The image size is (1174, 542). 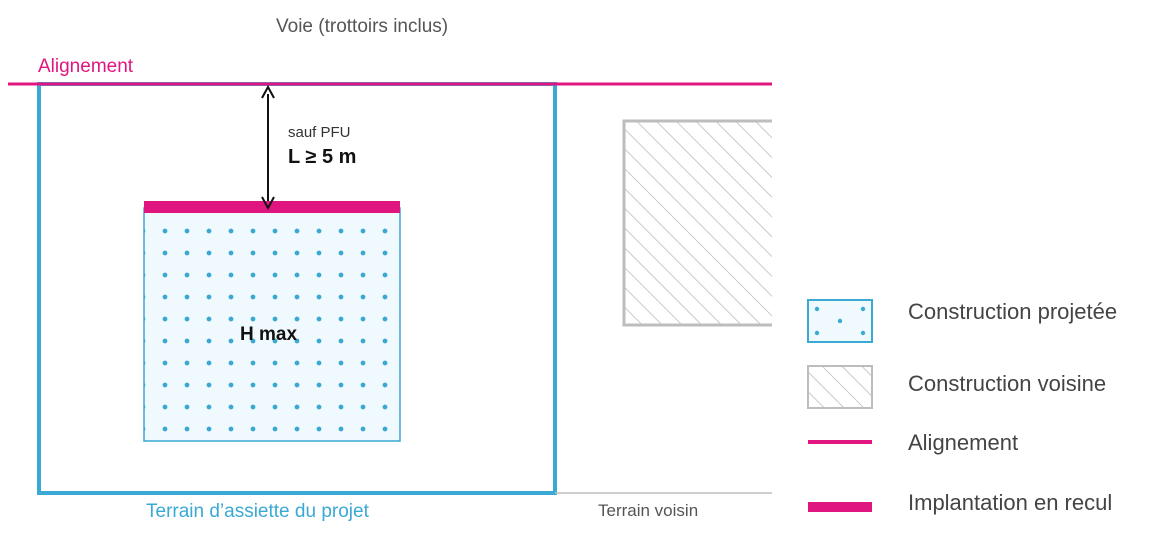 What do you see at coordinates (268, 147) in the screenshot?
I see `distance-arrow` at bounding box center [268, 147].